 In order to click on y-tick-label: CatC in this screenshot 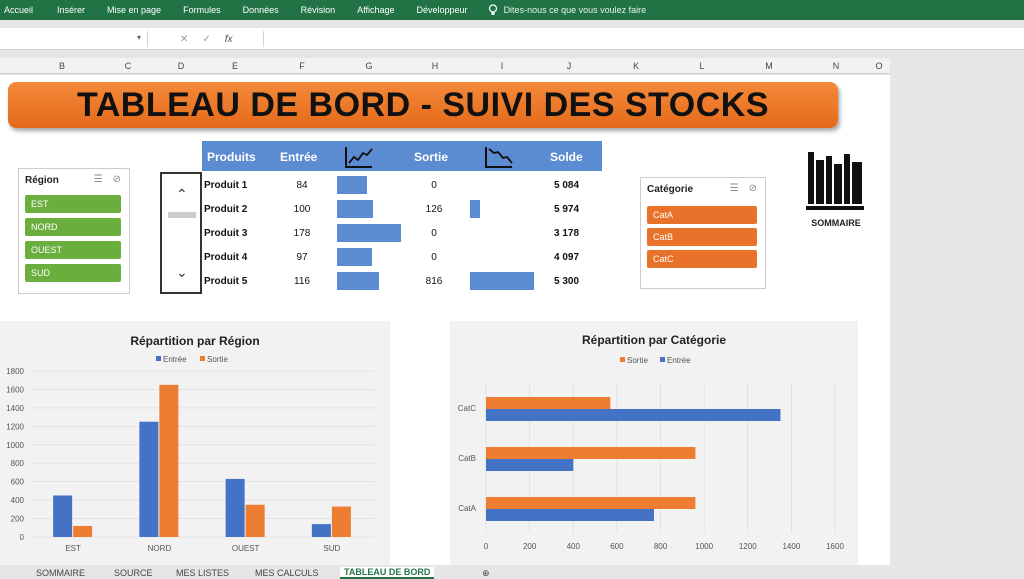, I will do `click(467, 408)`.